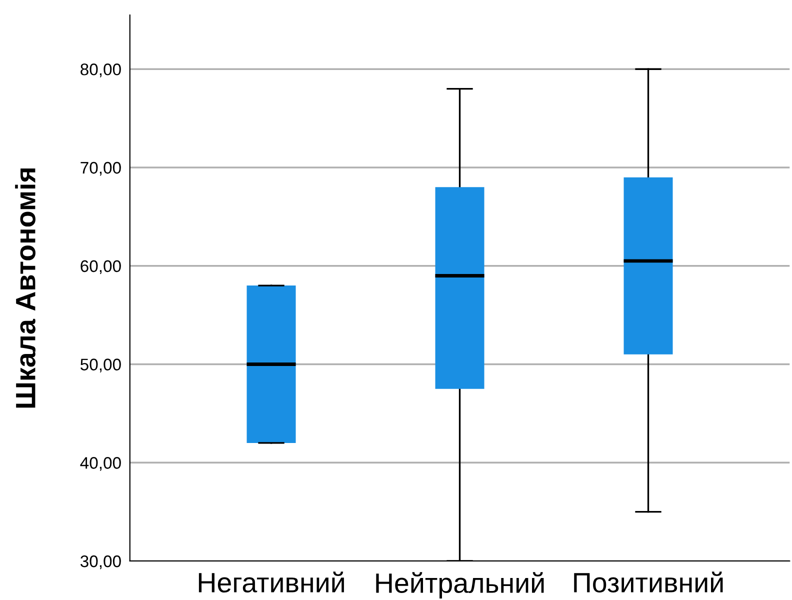  What do you see at coordinates (100, 464) in the screenshot?
I see `y-tick-label: 40,00` at bounding box center [100, 464].